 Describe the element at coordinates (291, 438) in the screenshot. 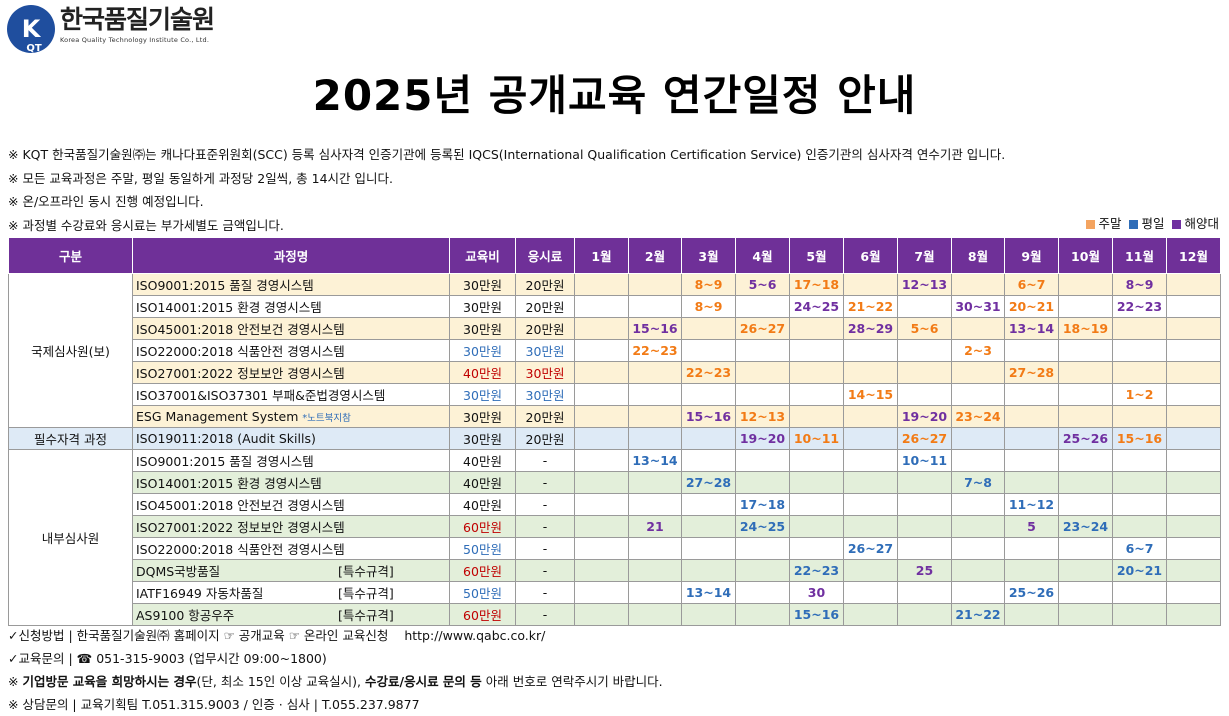

I see `course-name: ISO19011:2018 (Audit Skills)` at that location.